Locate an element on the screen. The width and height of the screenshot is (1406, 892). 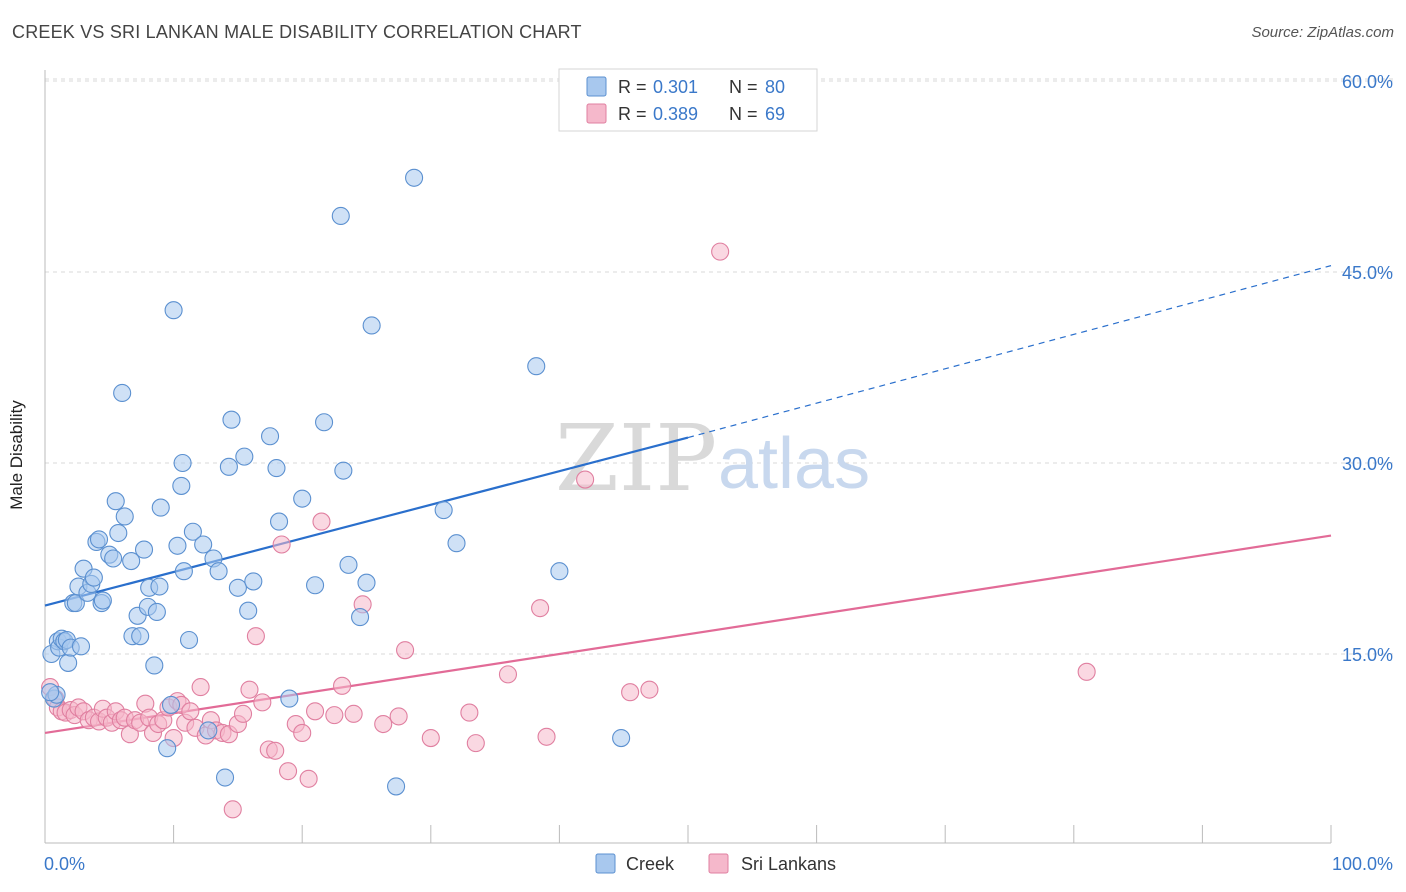
source-label: Source: ZipAtlas.com is located at coordinates (1322, 32).